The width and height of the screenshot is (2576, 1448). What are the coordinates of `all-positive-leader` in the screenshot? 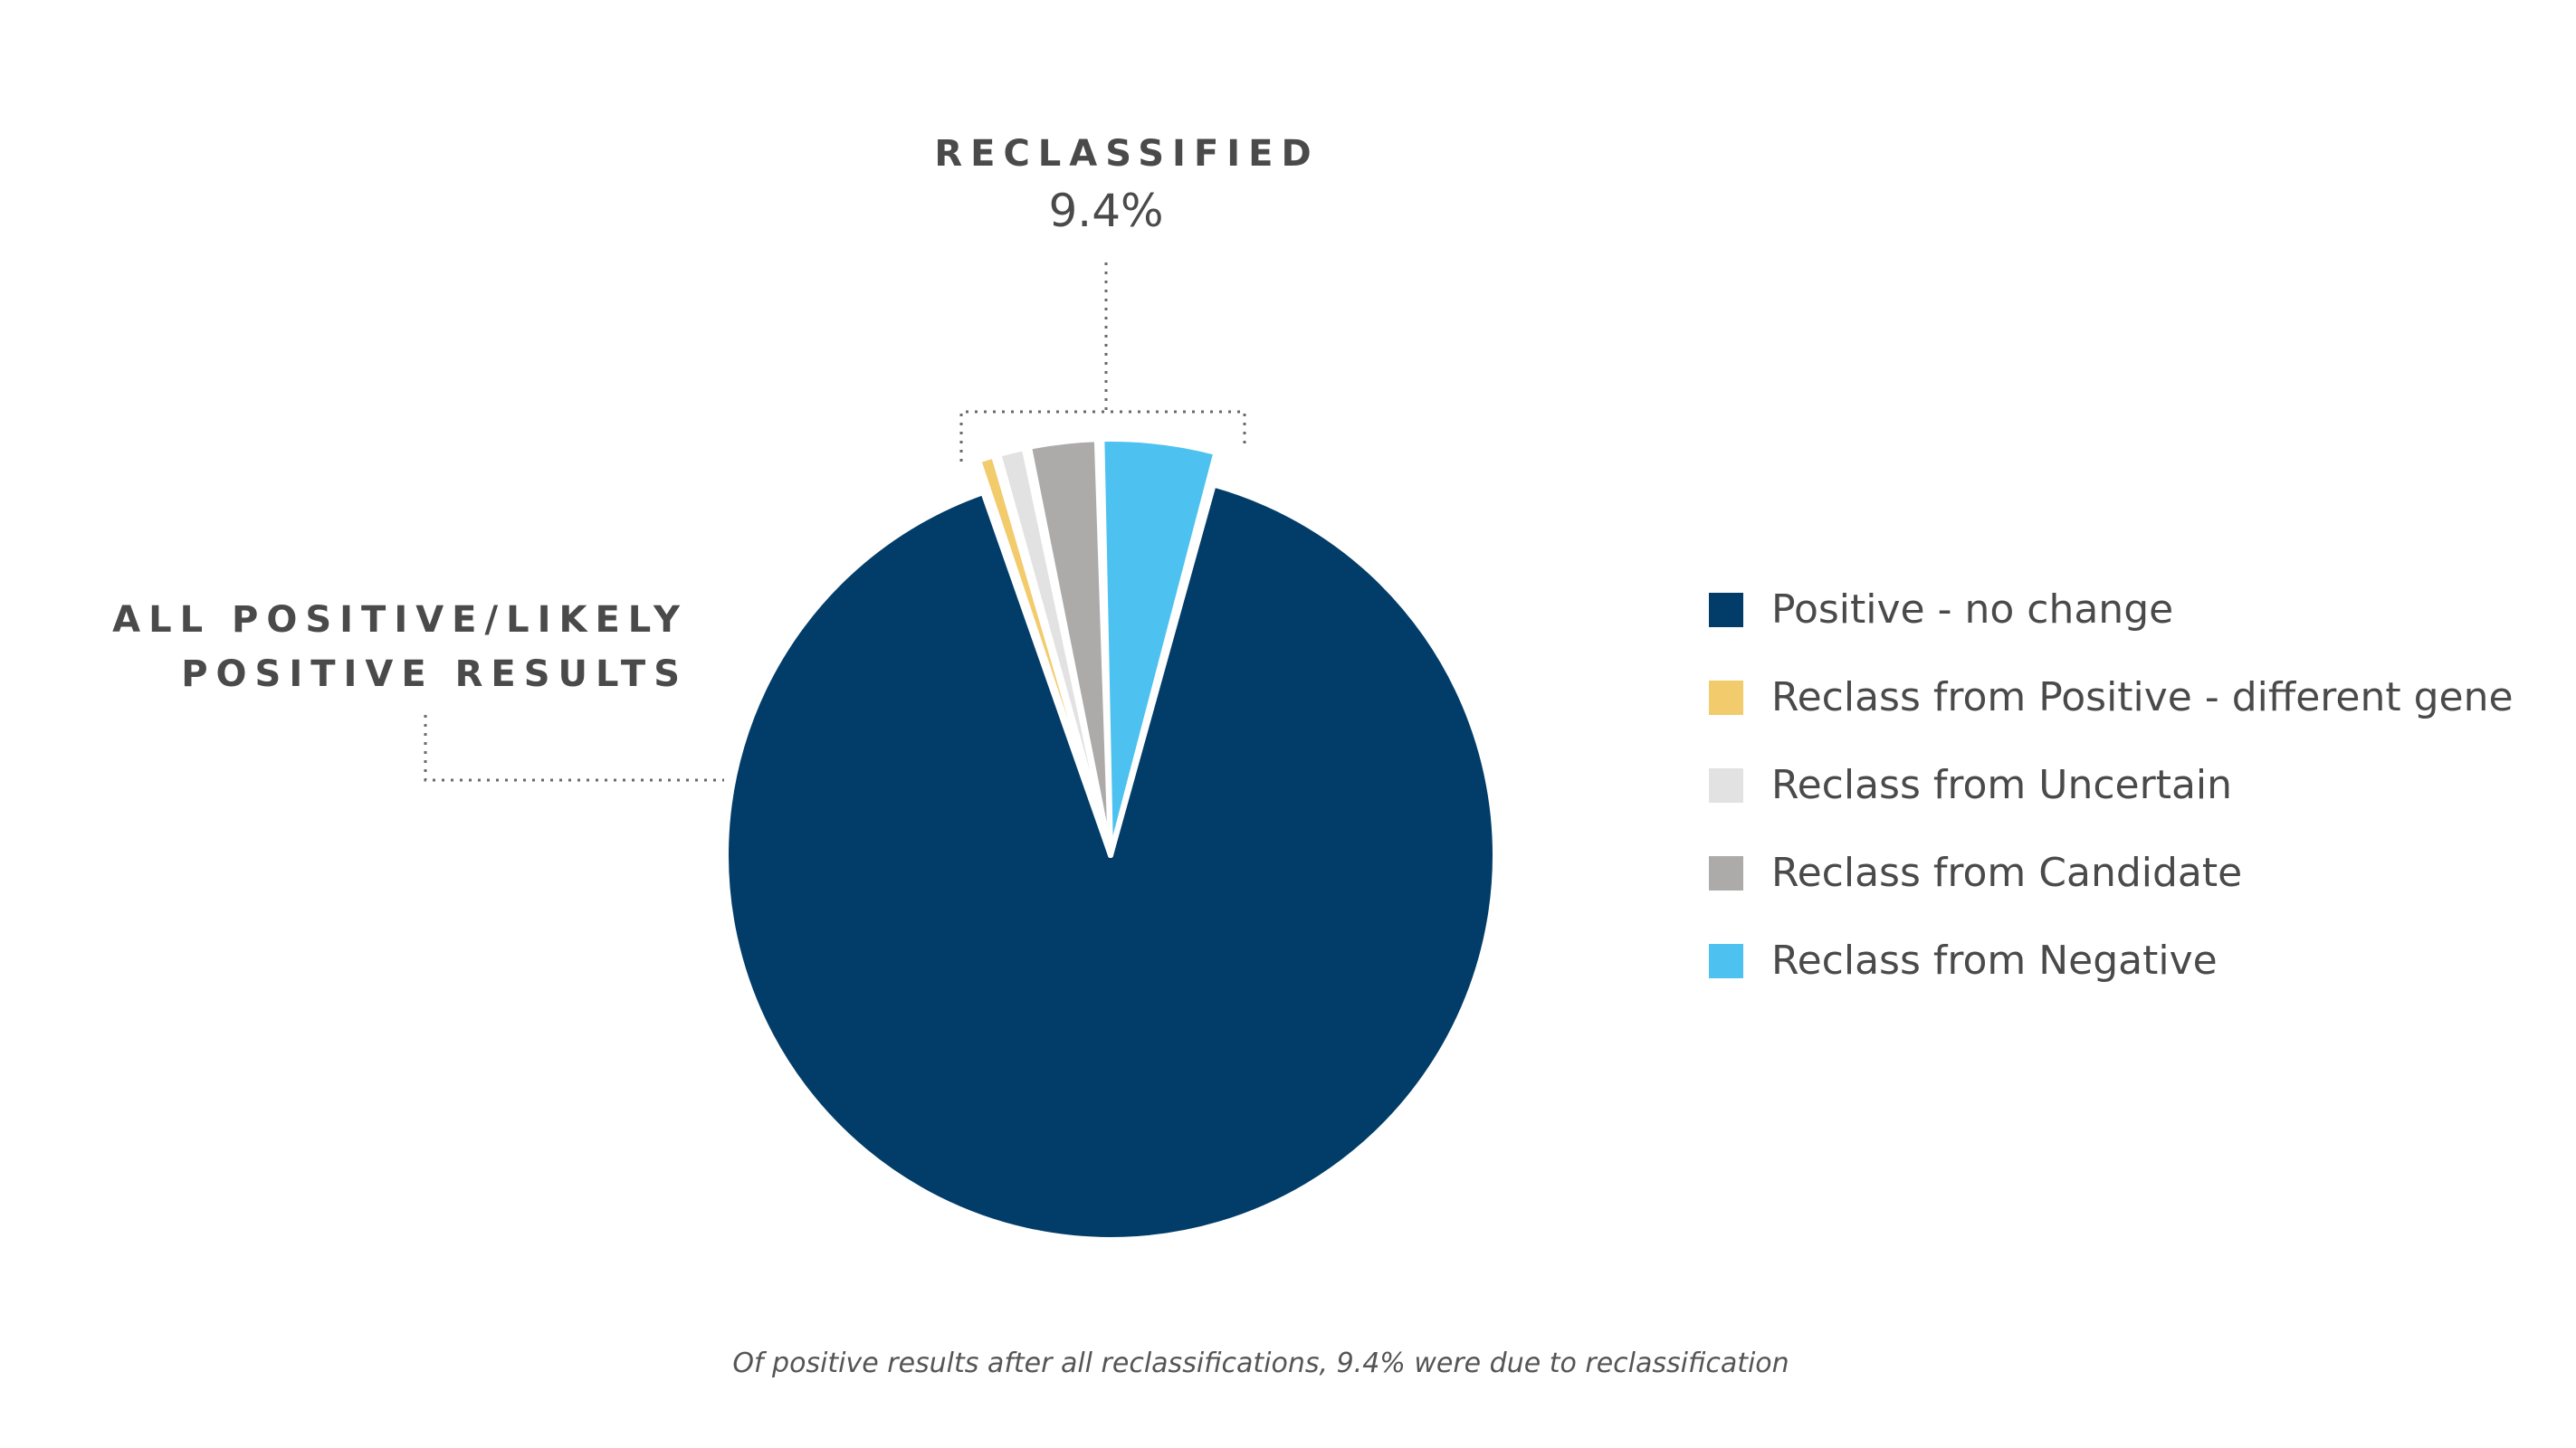 It's located at (574, 749).